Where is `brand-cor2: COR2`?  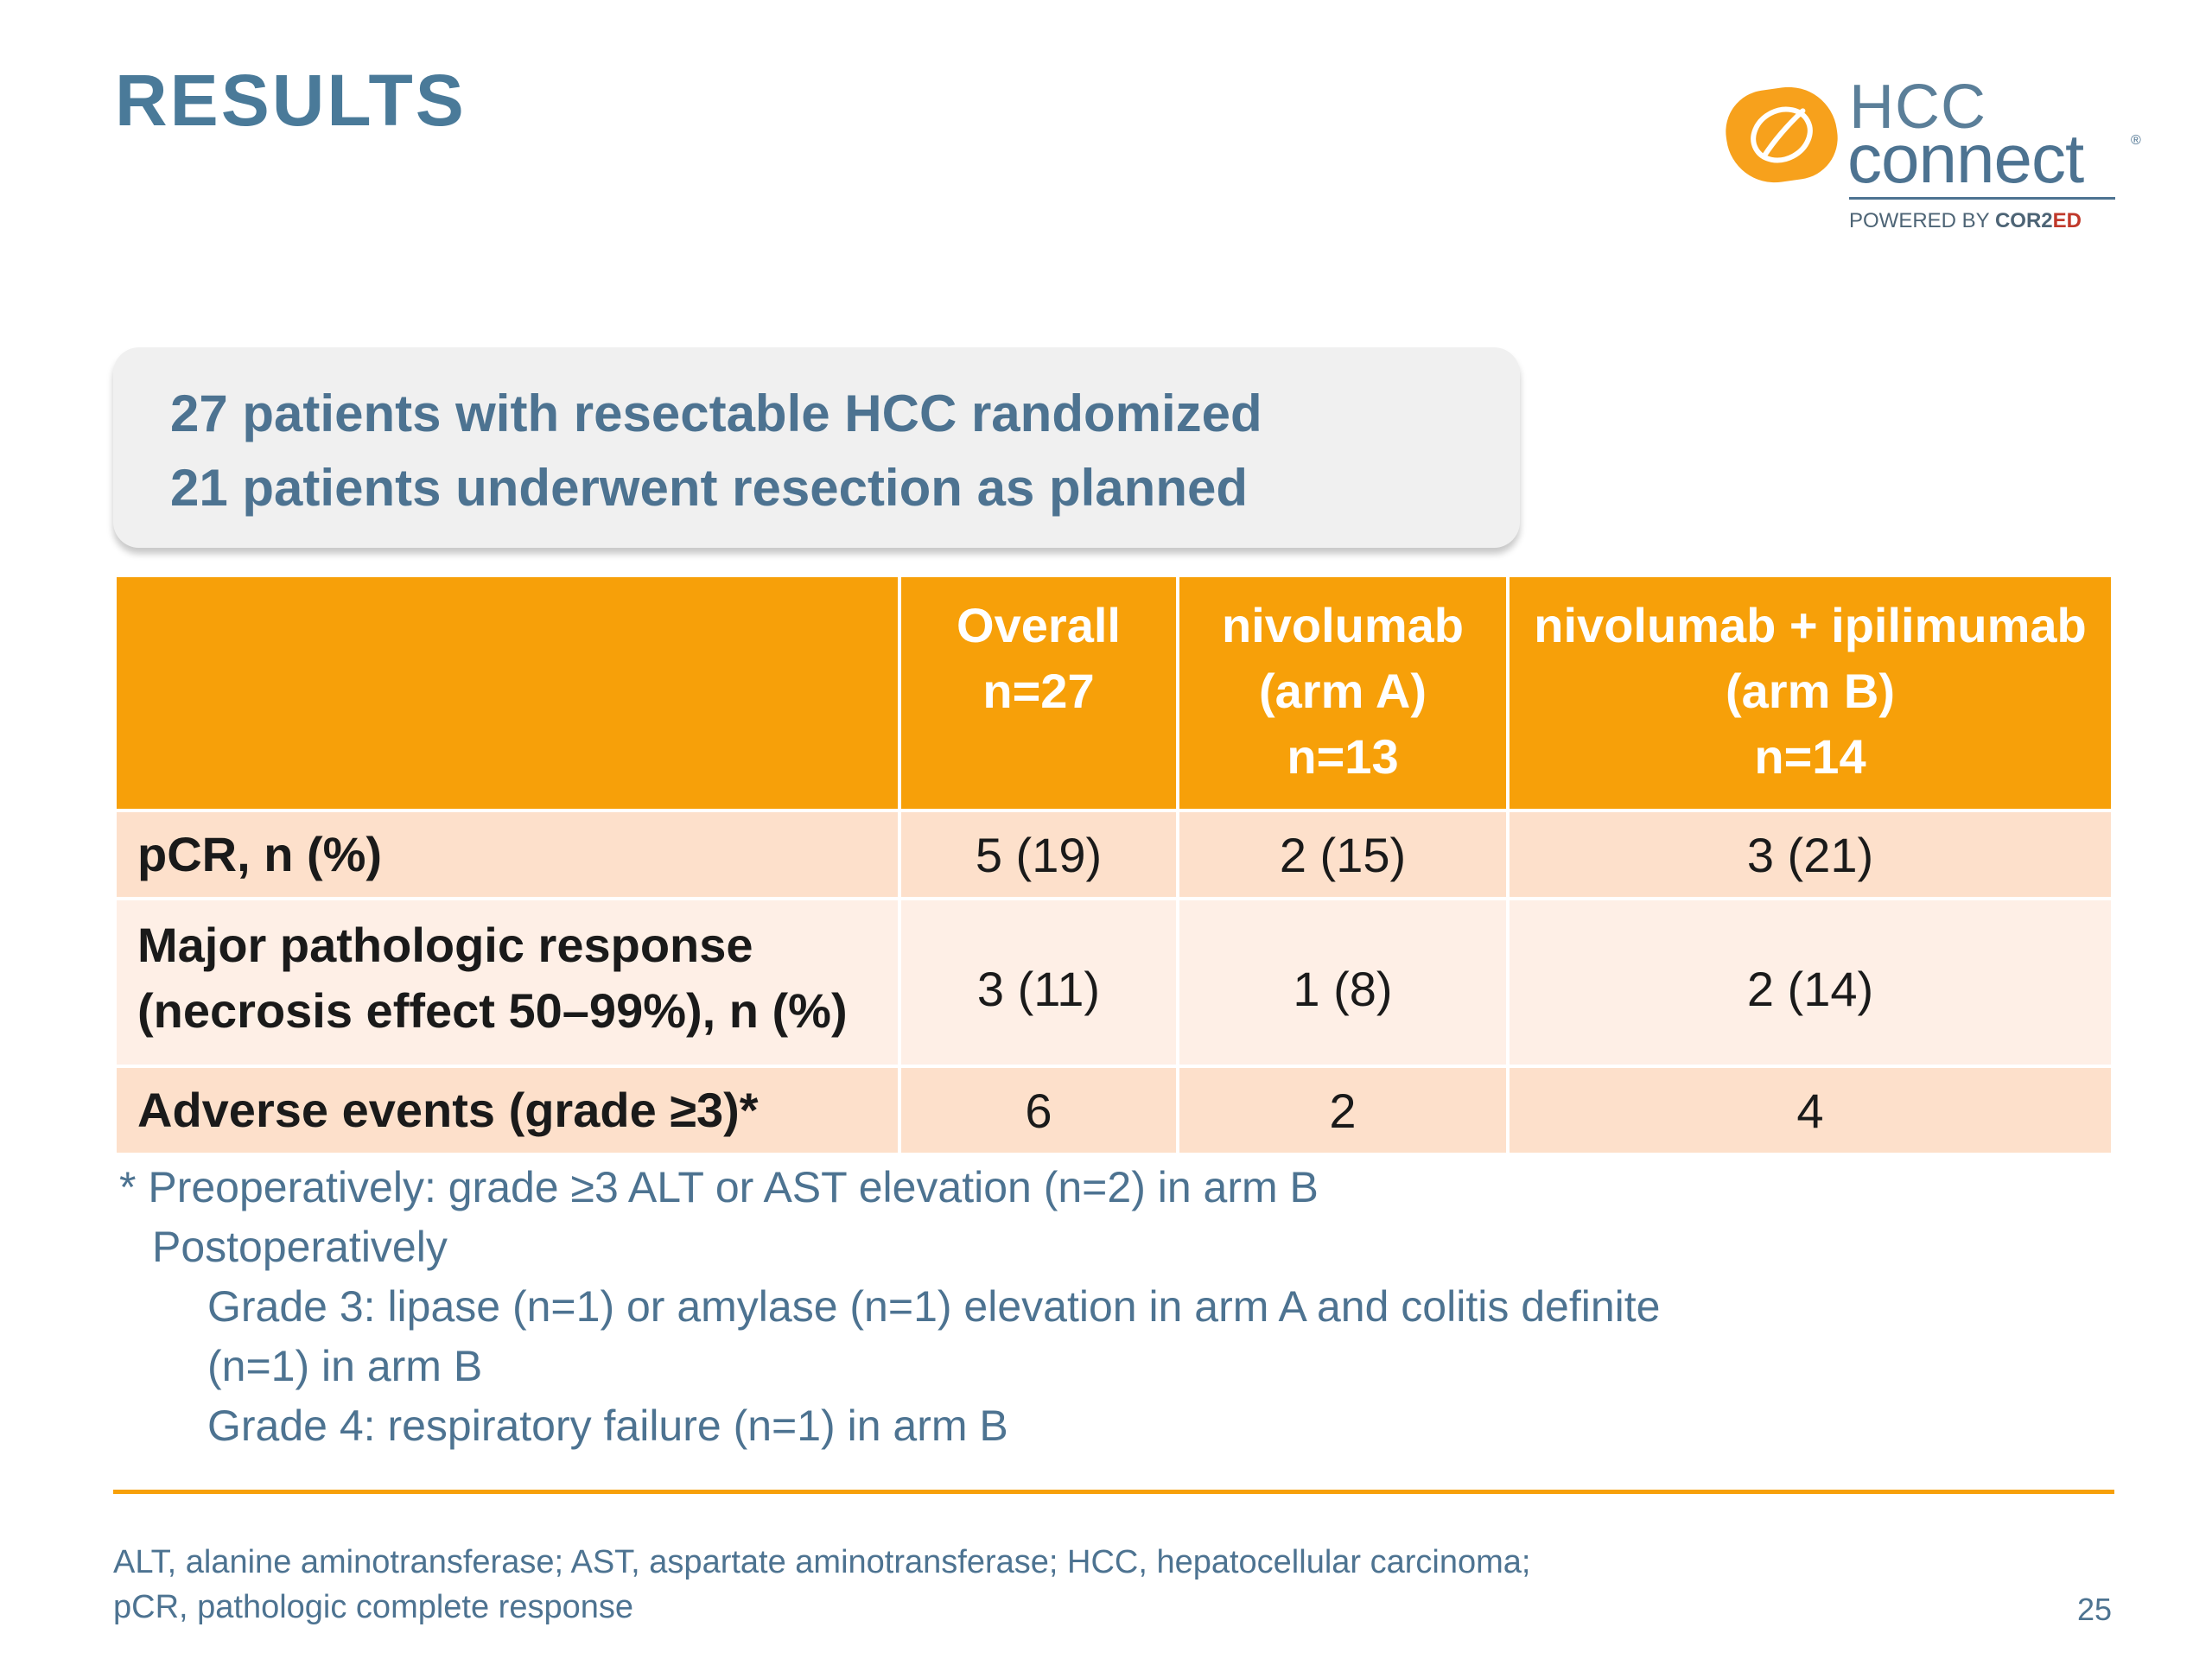
brand-cor2: COR2 is located at coordinates (2024, 220).